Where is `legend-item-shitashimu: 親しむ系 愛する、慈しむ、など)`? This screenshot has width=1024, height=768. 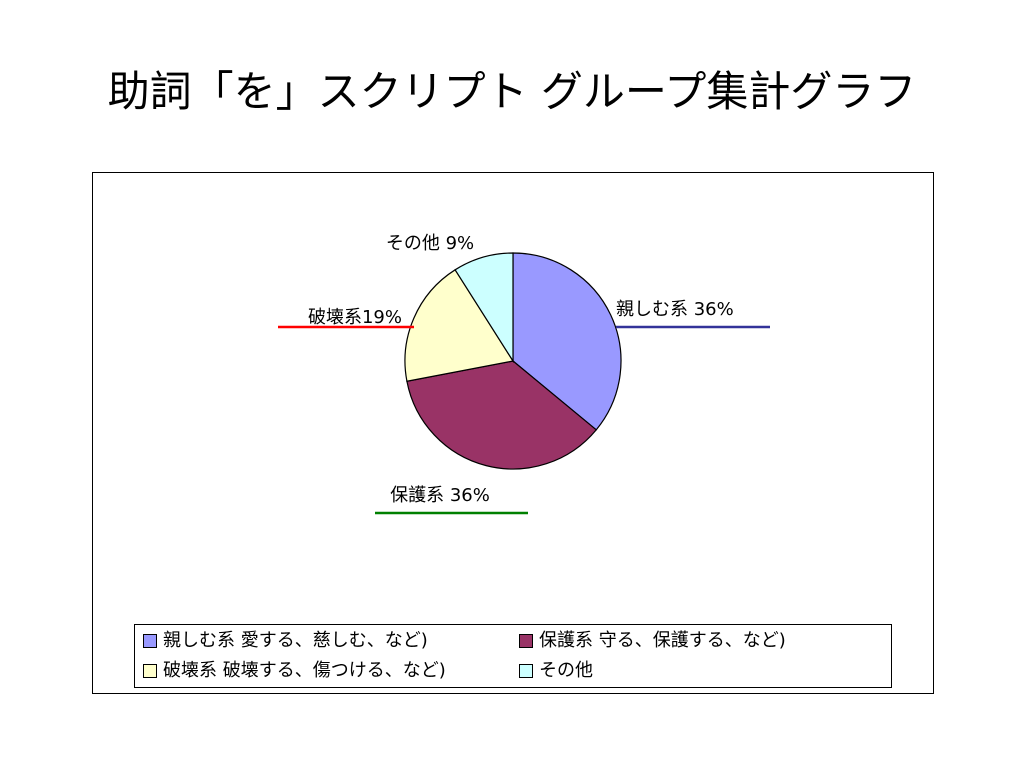 legend-item-shitashimu: 親しむ系 愛する、慈しむ、など) is located at coordinates (285, 641).